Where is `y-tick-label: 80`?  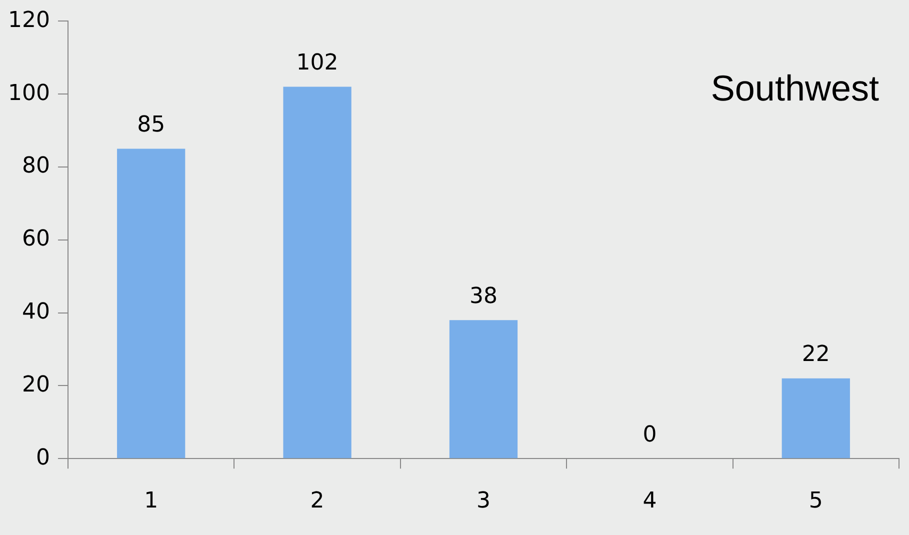 y-tick-label: 80 is located at coordinates (36, 166).